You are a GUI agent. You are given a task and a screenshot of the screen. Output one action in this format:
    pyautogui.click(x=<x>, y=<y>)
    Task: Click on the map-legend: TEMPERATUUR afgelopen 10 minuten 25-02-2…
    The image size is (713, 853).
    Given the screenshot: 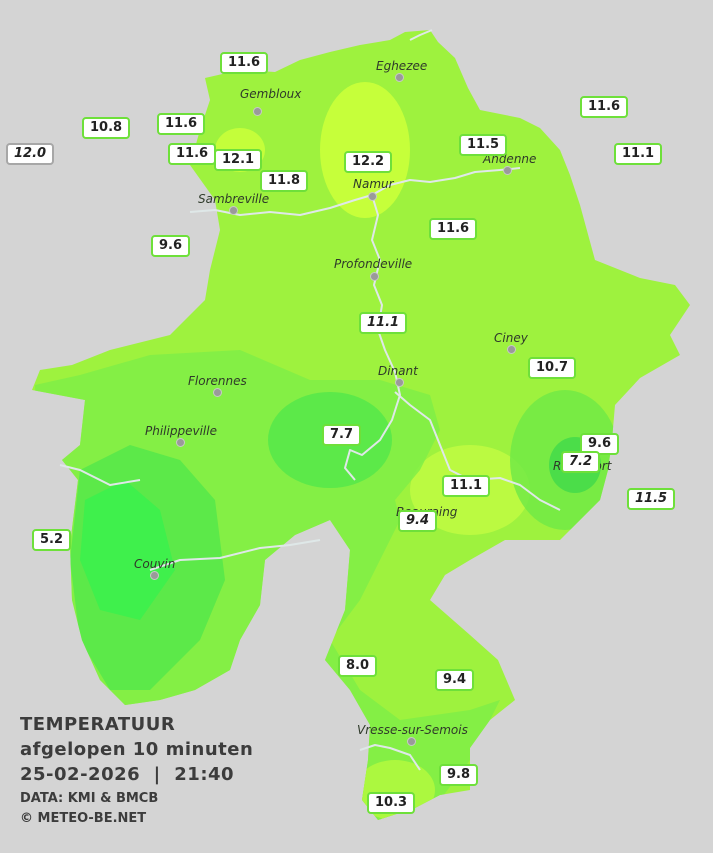 What is the action you would take?
    pyautogui.click(x=136, y=770)
    